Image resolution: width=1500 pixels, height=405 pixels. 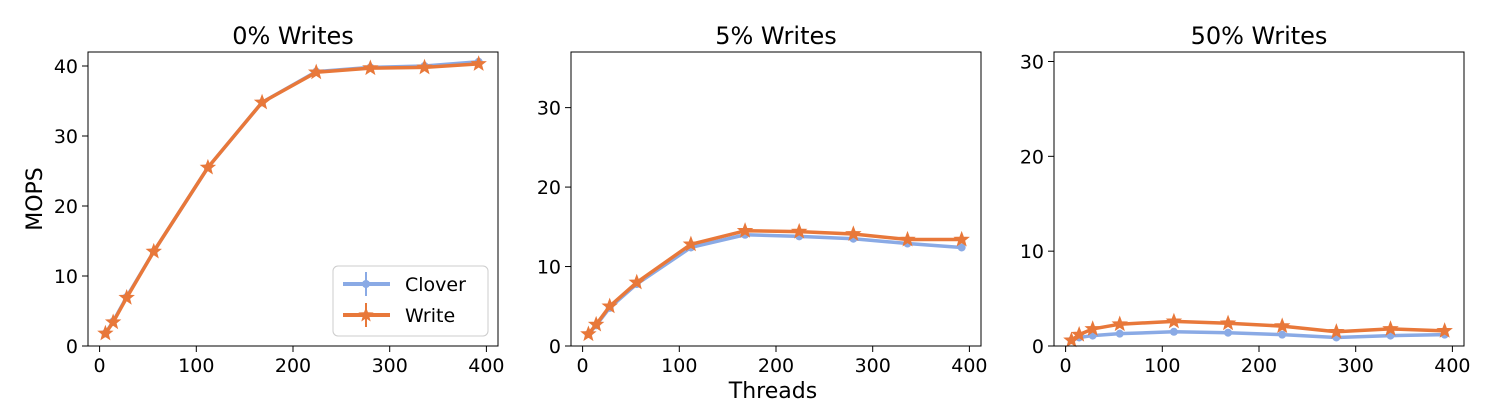 I want to click on panel-title: 5% Writes, so click(x=776, y=36).